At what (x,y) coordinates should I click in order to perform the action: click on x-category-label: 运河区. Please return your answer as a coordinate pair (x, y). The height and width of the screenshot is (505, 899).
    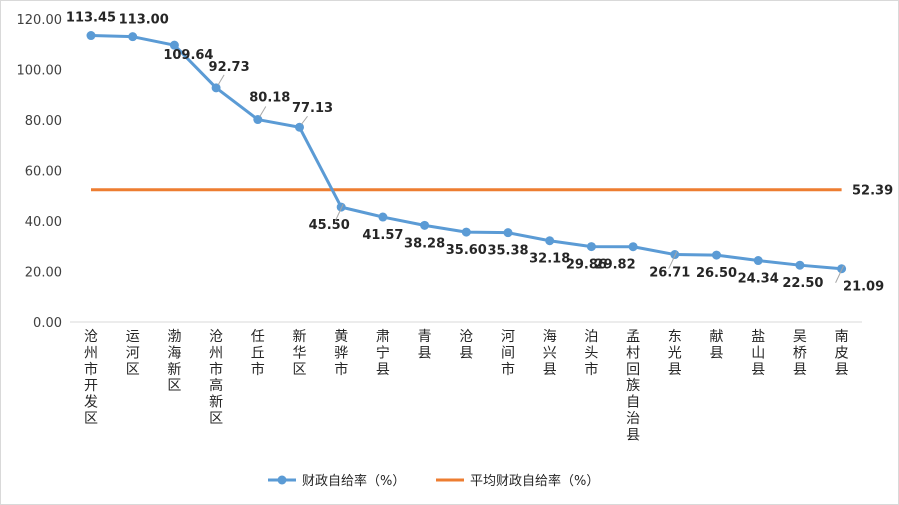
    Looking at the image, I should click on (133, 353).